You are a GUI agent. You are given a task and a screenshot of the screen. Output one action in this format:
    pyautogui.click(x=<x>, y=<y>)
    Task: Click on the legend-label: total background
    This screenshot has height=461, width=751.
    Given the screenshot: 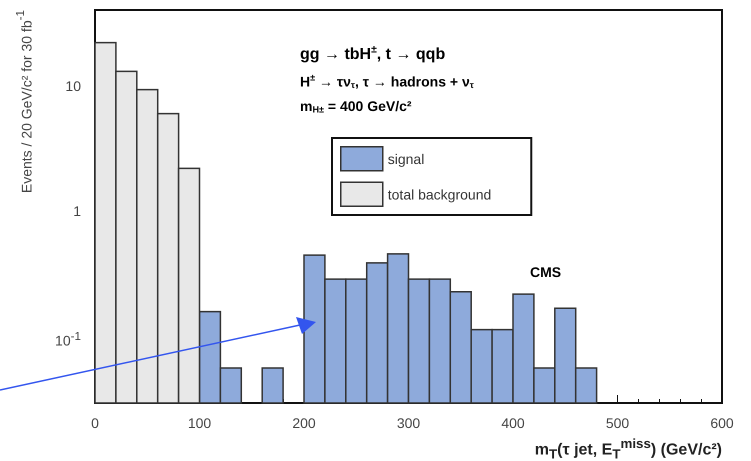 What is the action you would take?
    pyautogui.click(x=440, y=194)
    